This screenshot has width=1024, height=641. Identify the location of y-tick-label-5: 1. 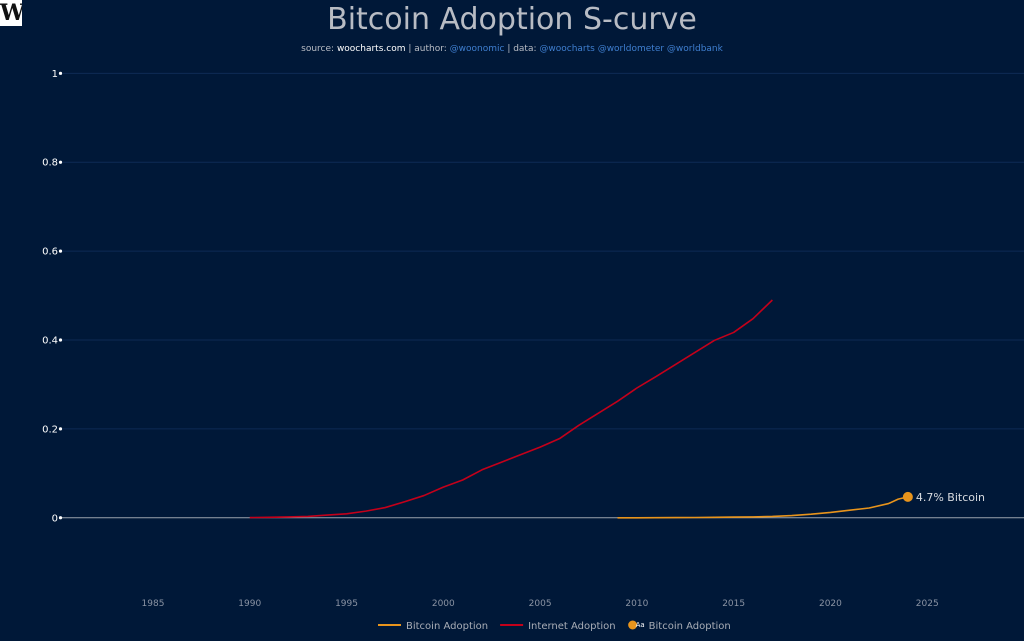
(55, 74).